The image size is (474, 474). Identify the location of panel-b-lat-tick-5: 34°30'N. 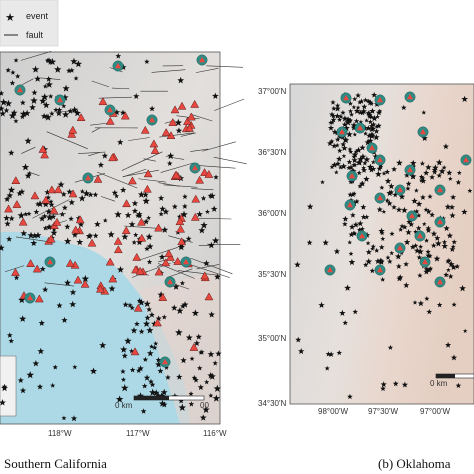
(272, 403).